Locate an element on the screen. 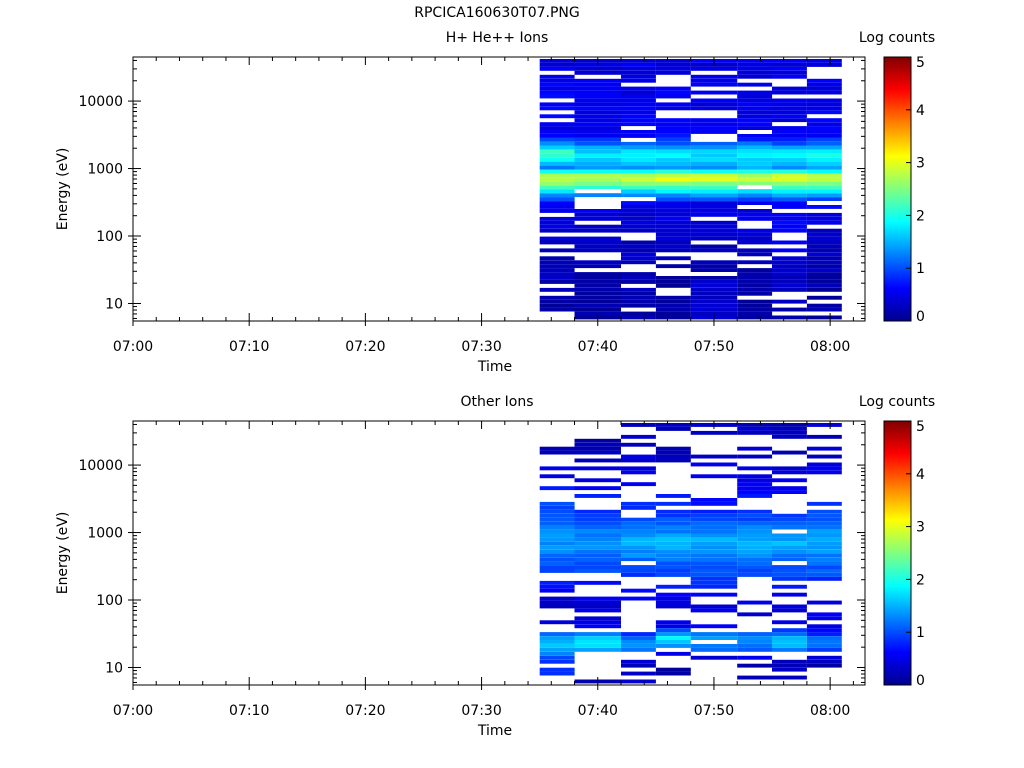 The image size is (1024, 768). colorbar-tick-label: 5 is located at coordinates (920, 63).